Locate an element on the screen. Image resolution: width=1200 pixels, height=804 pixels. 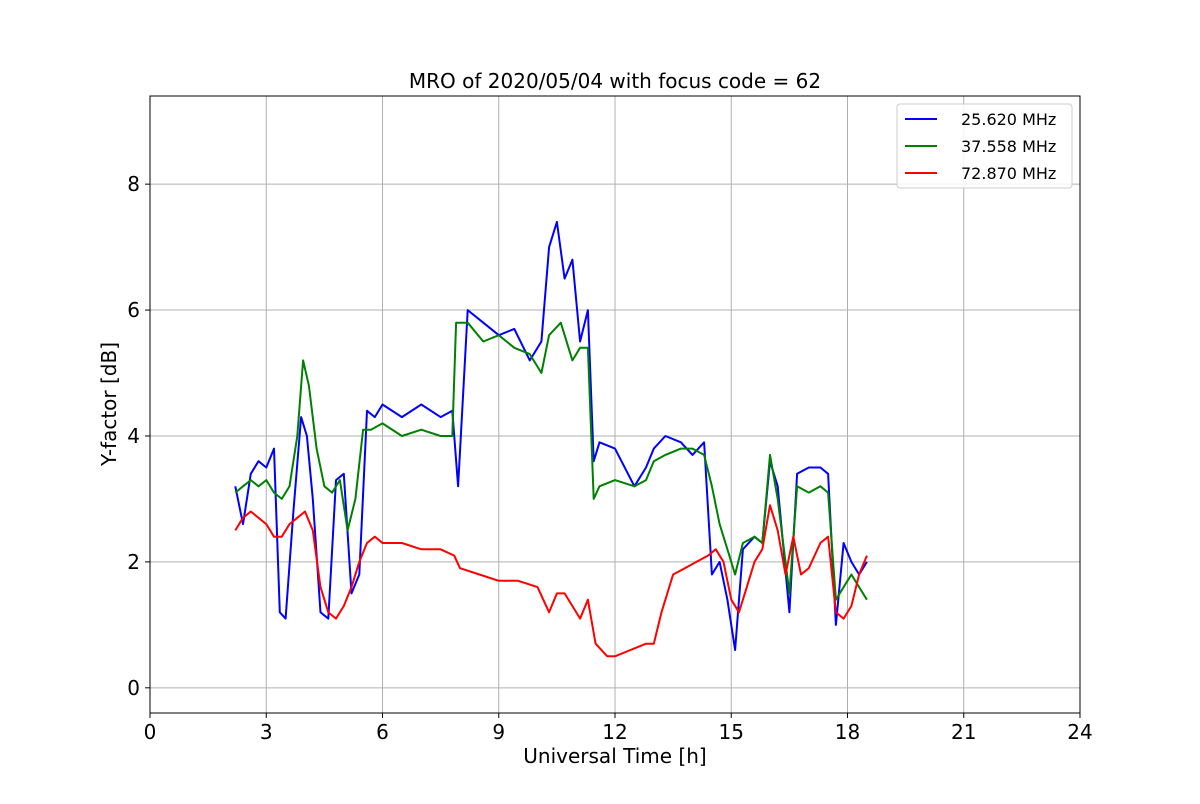
legend-label: 37.558 MHz is located at coordinates (1008, 146).